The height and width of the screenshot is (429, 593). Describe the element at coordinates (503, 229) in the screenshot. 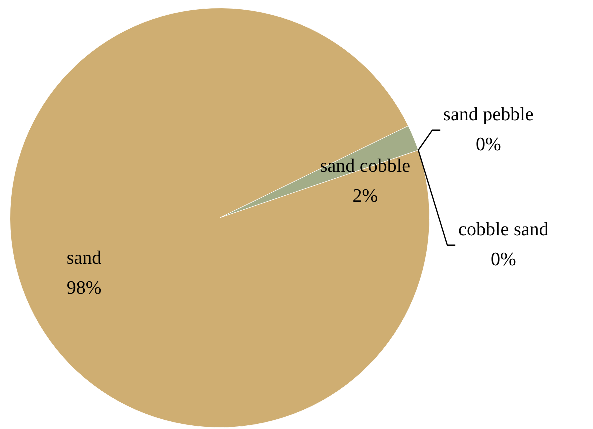

I see `category-label: cobble sand` at that location.